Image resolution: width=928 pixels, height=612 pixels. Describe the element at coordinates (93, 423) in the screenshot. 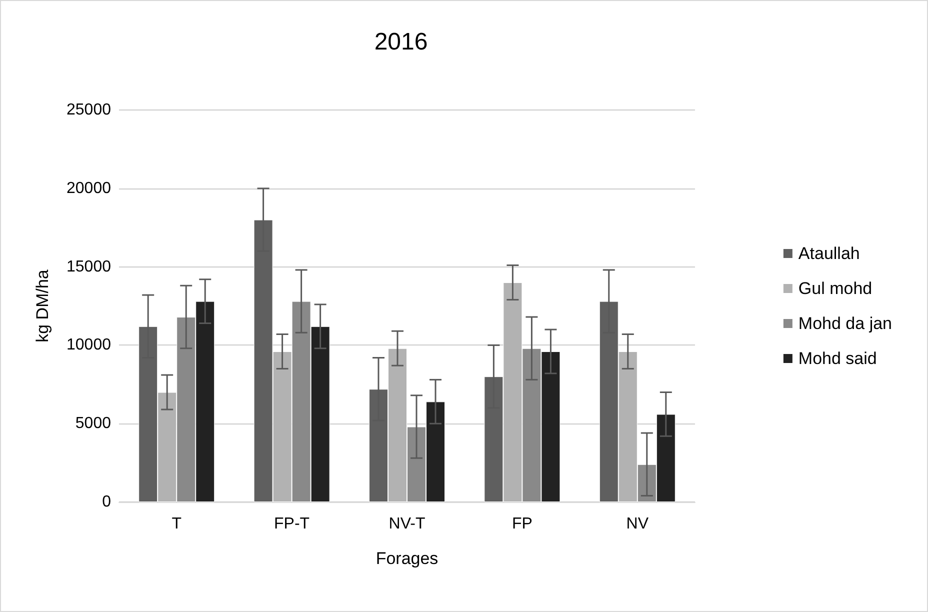

I see `y-tick-label: 5000` at that location.